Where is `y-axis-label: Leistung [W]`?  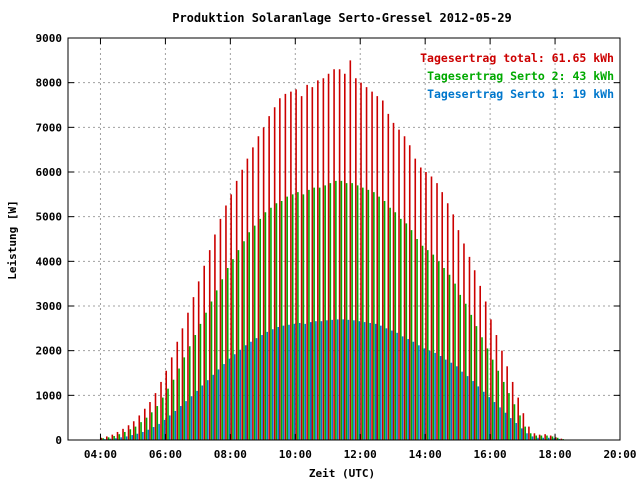
y-axis-label: Leistung [W] is located at coordinates (12, 239).